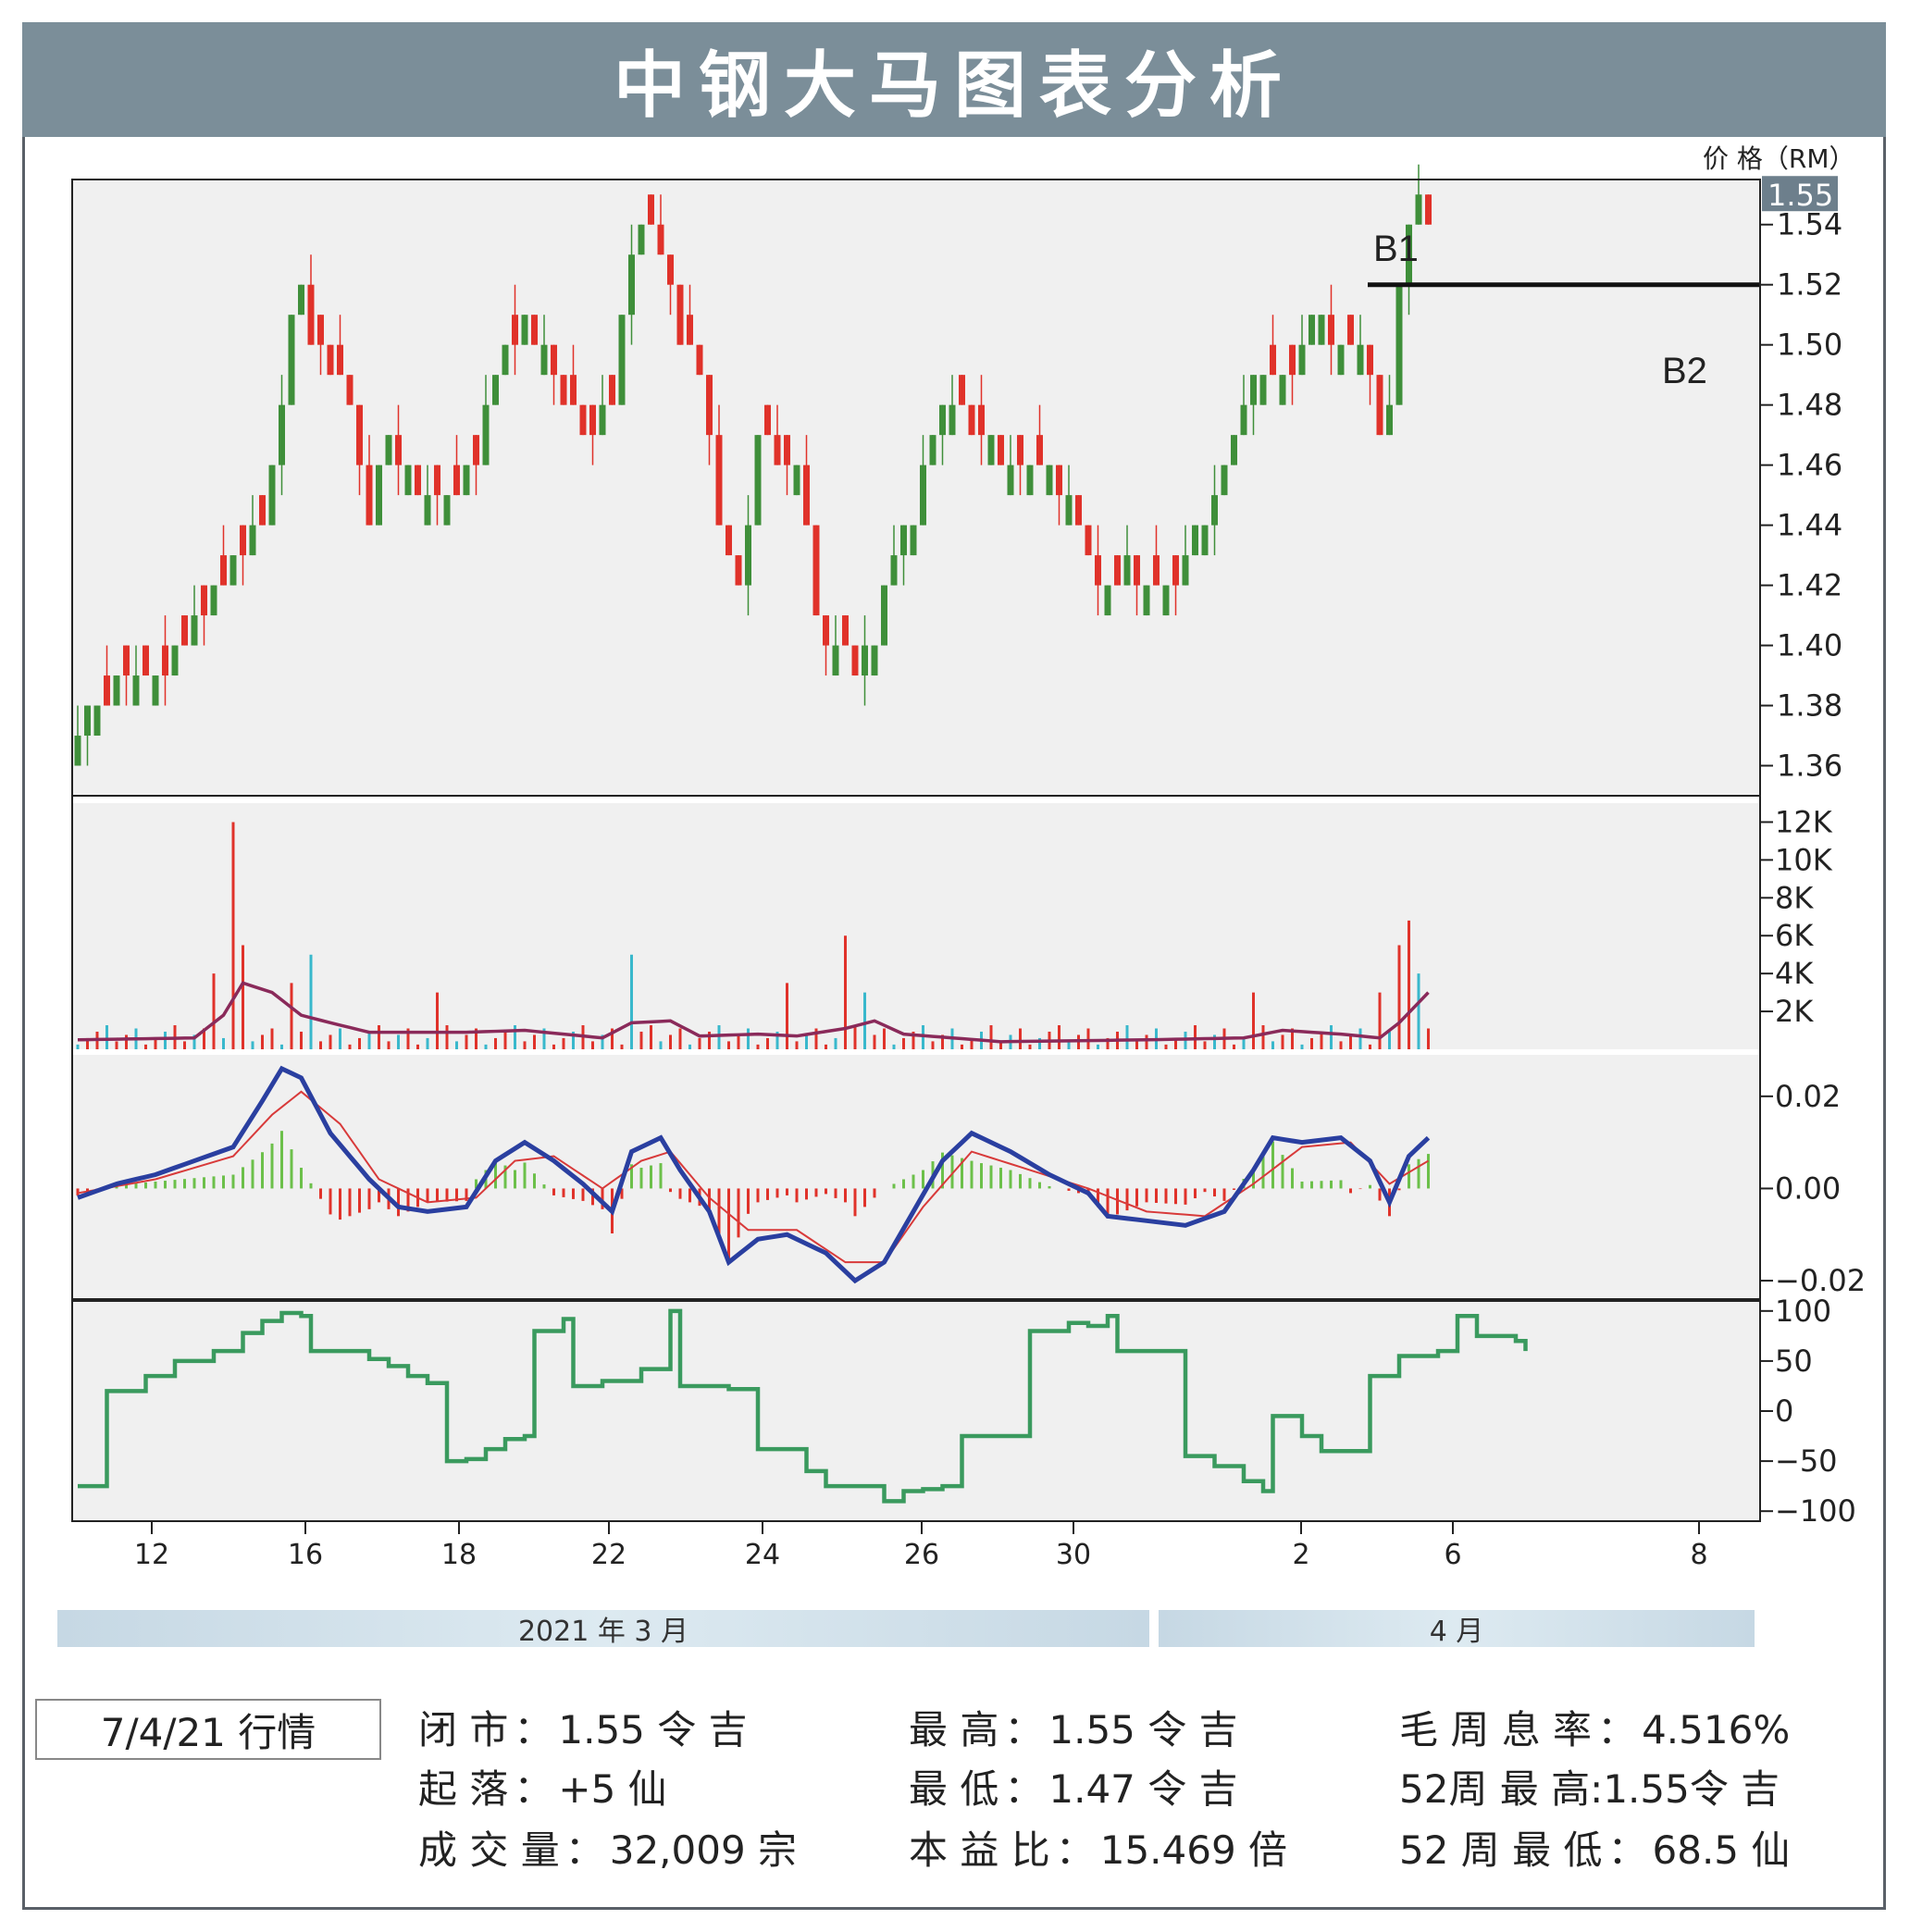 This screenshot has width=1910, height=1932. I want to click on macd-tick-label: −0.02, so click(1820, 1280).